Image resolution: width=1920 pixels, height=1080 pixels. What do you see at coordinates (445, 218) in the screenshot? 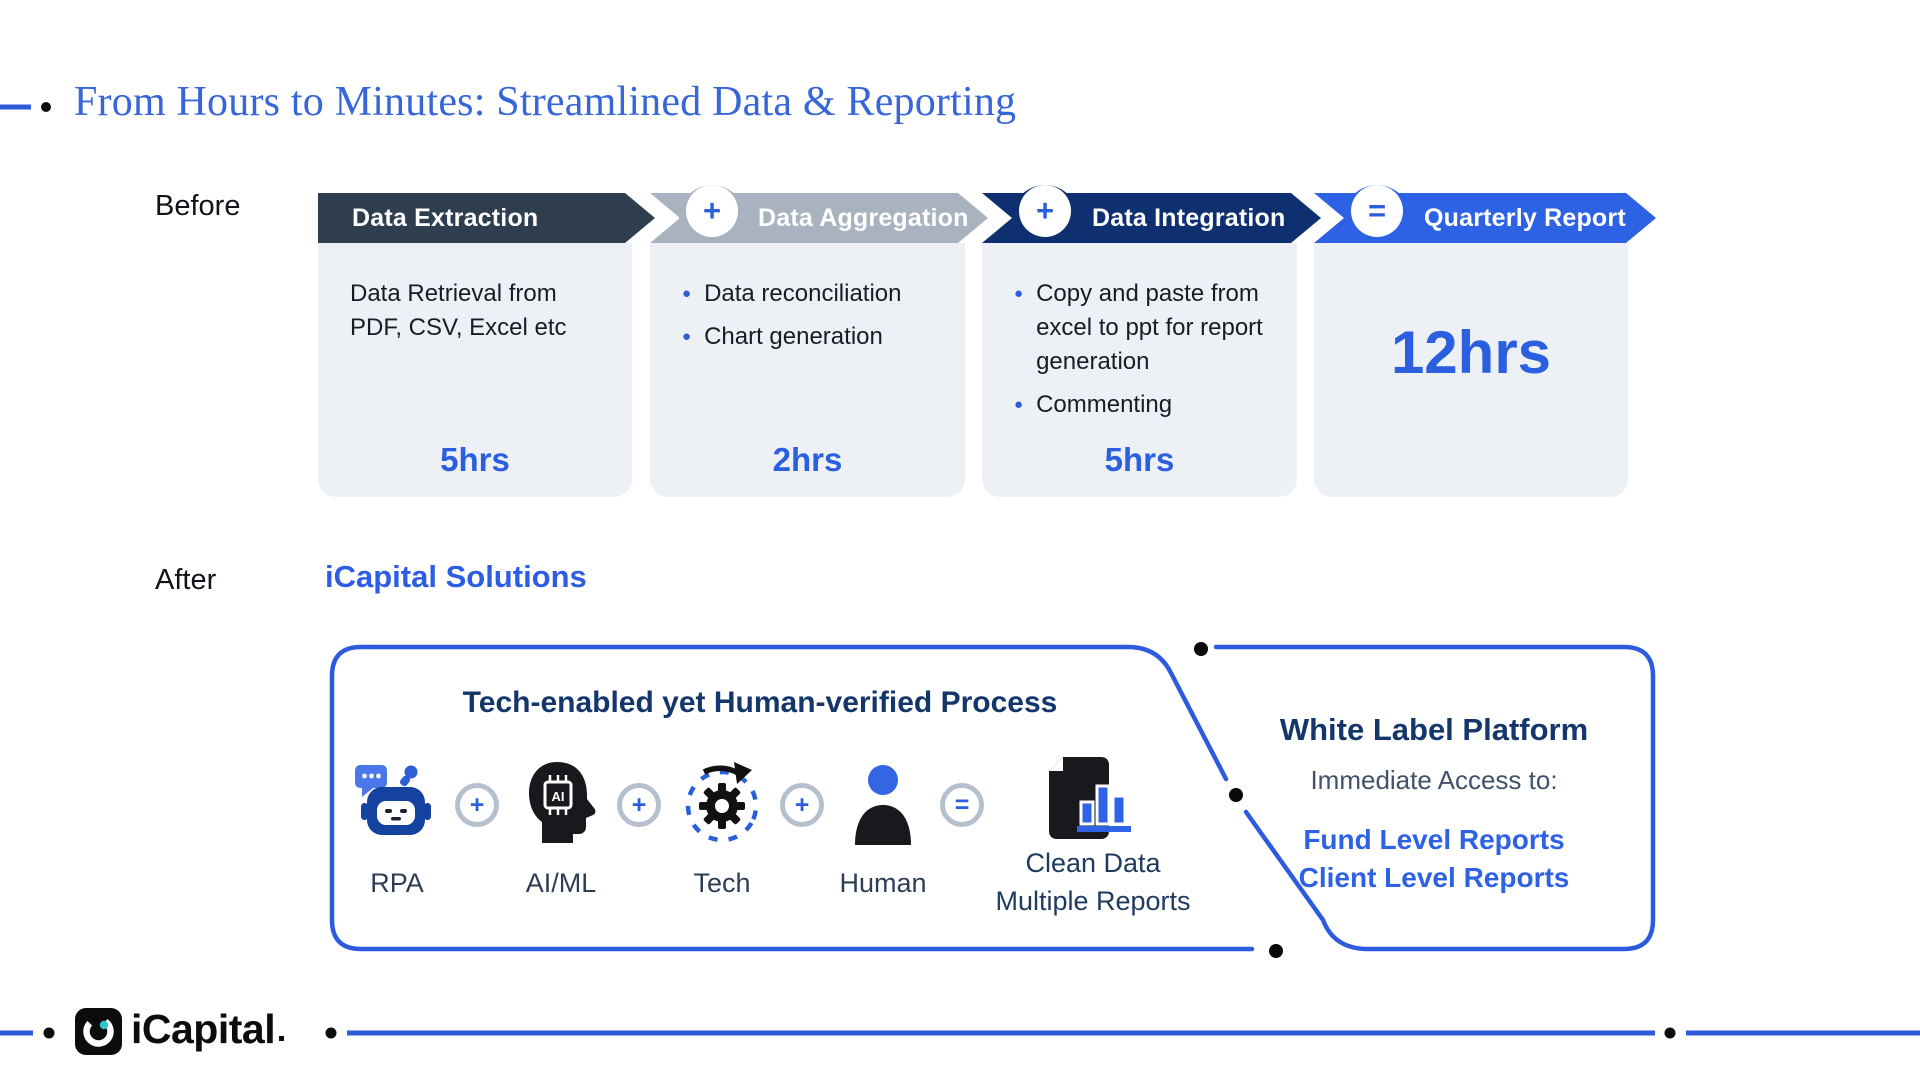
I see `stage-title-data-extraction: Data Extraction` at bounding box center [445, 218].